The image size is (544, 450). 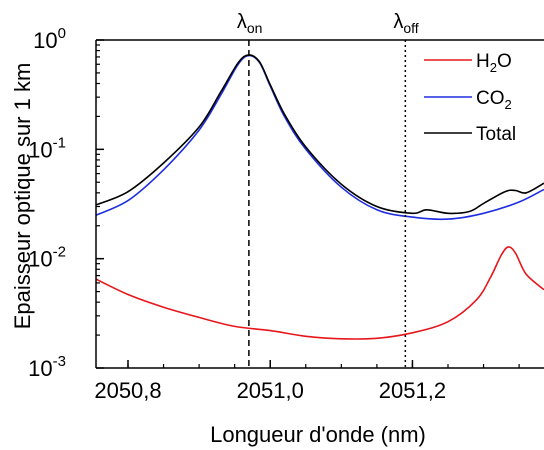 What do you see at coordinates (255, 28) in the screenshot?
I see `marker-label-subscript: on` at bounding box center [255, 28].